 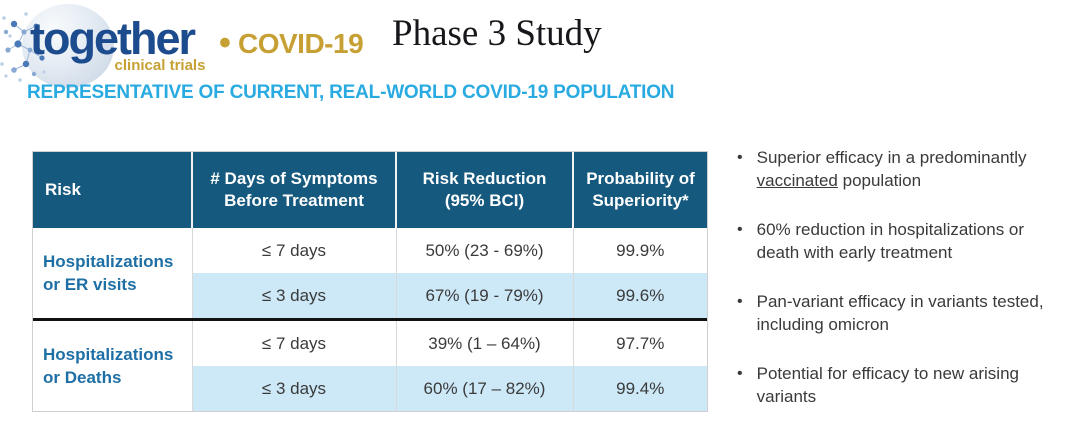 What do you see at coordinates (797, 180) in the screenshot?
I see `bullet-text-underlined: vaccinated` at bounding box center [797, 180].